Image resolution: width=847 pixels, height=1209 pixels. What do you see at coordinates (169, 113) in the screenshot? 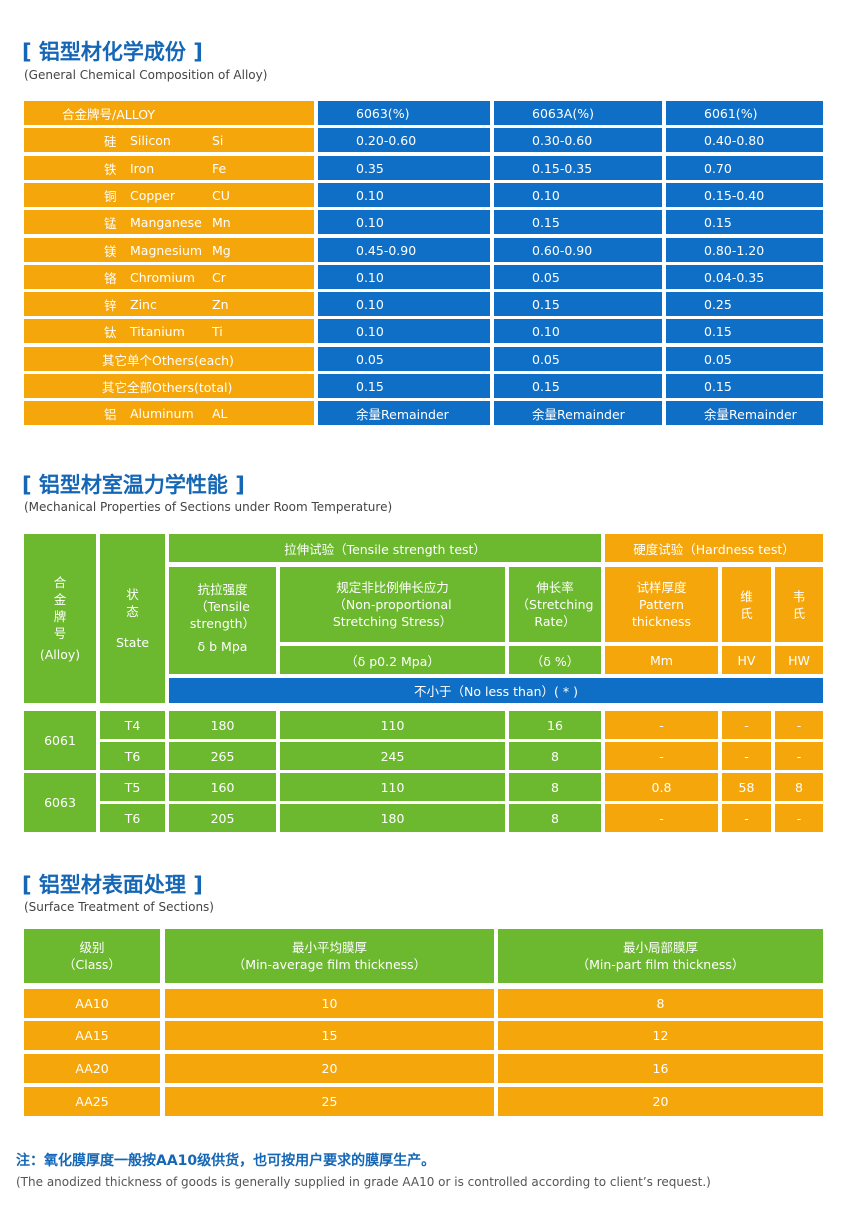
I see `alloy-header-cell: 合金牌号/ALLOY` at bounding box center [169, 113].